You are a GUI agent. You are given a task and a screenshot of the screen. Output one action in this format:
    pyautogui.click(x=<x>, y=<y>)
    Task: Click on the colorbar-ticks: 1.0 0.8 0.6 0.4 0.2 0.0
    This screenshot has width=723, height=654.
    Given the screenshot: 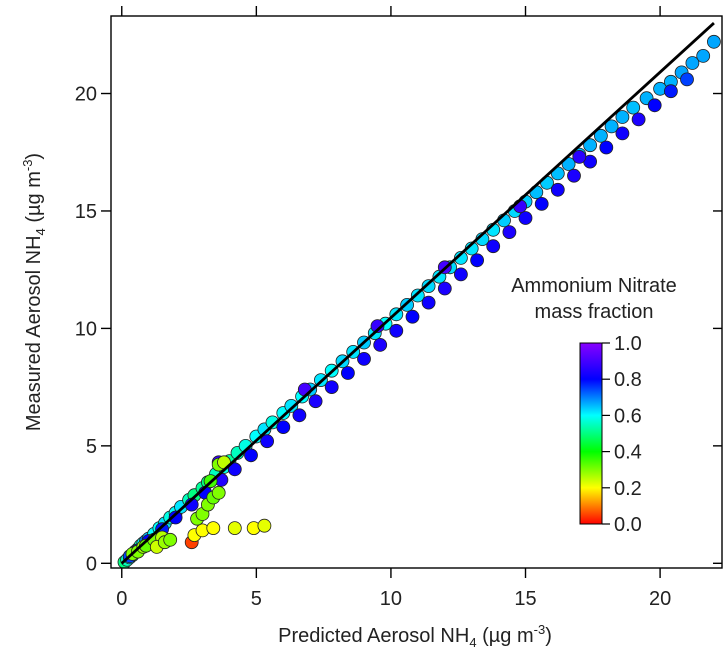 What is the action you would take?
    pyautogui.click(x=622, y=434)
    